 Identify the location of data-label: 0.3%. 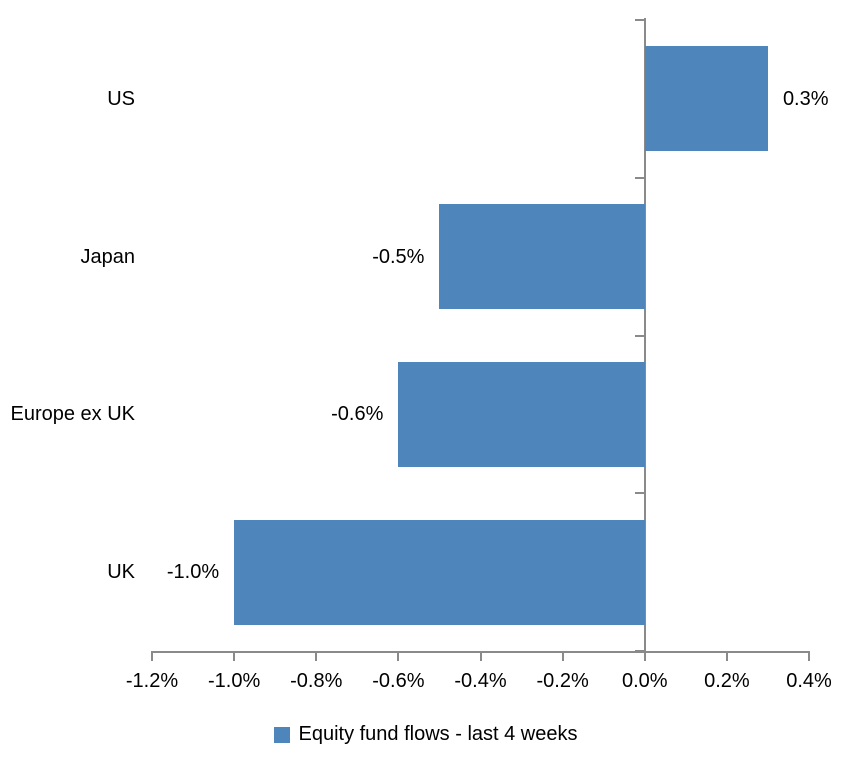
(805, 98).